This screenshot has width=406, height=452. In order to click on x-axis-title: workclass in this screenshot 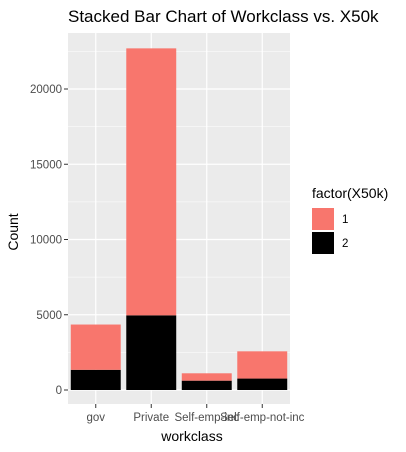, I will do `click(191, 436)`.